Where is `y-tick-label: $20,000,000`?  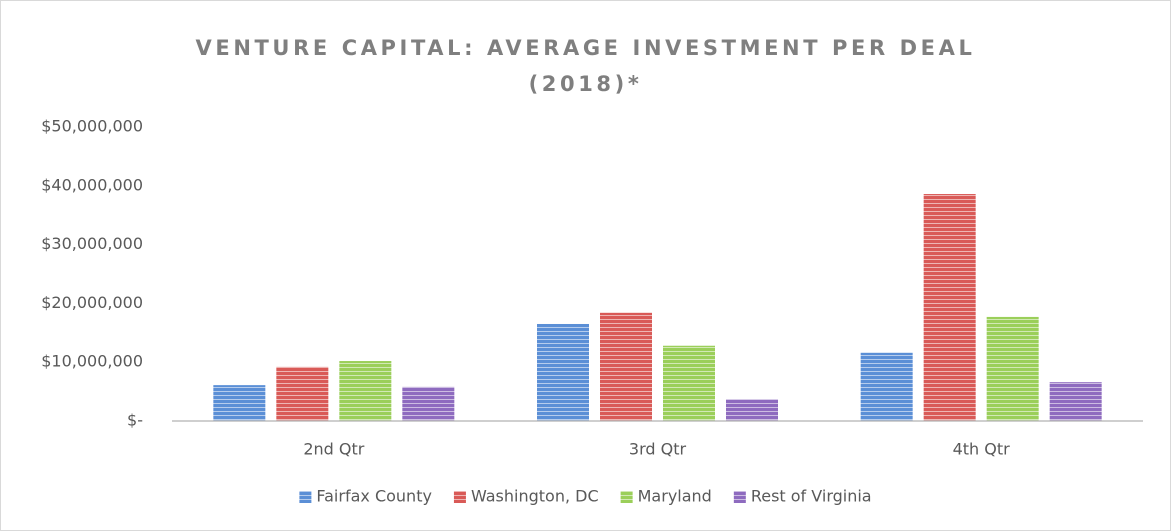
y-tick-label: $20,000,000 is located at coordinates (92, 302).